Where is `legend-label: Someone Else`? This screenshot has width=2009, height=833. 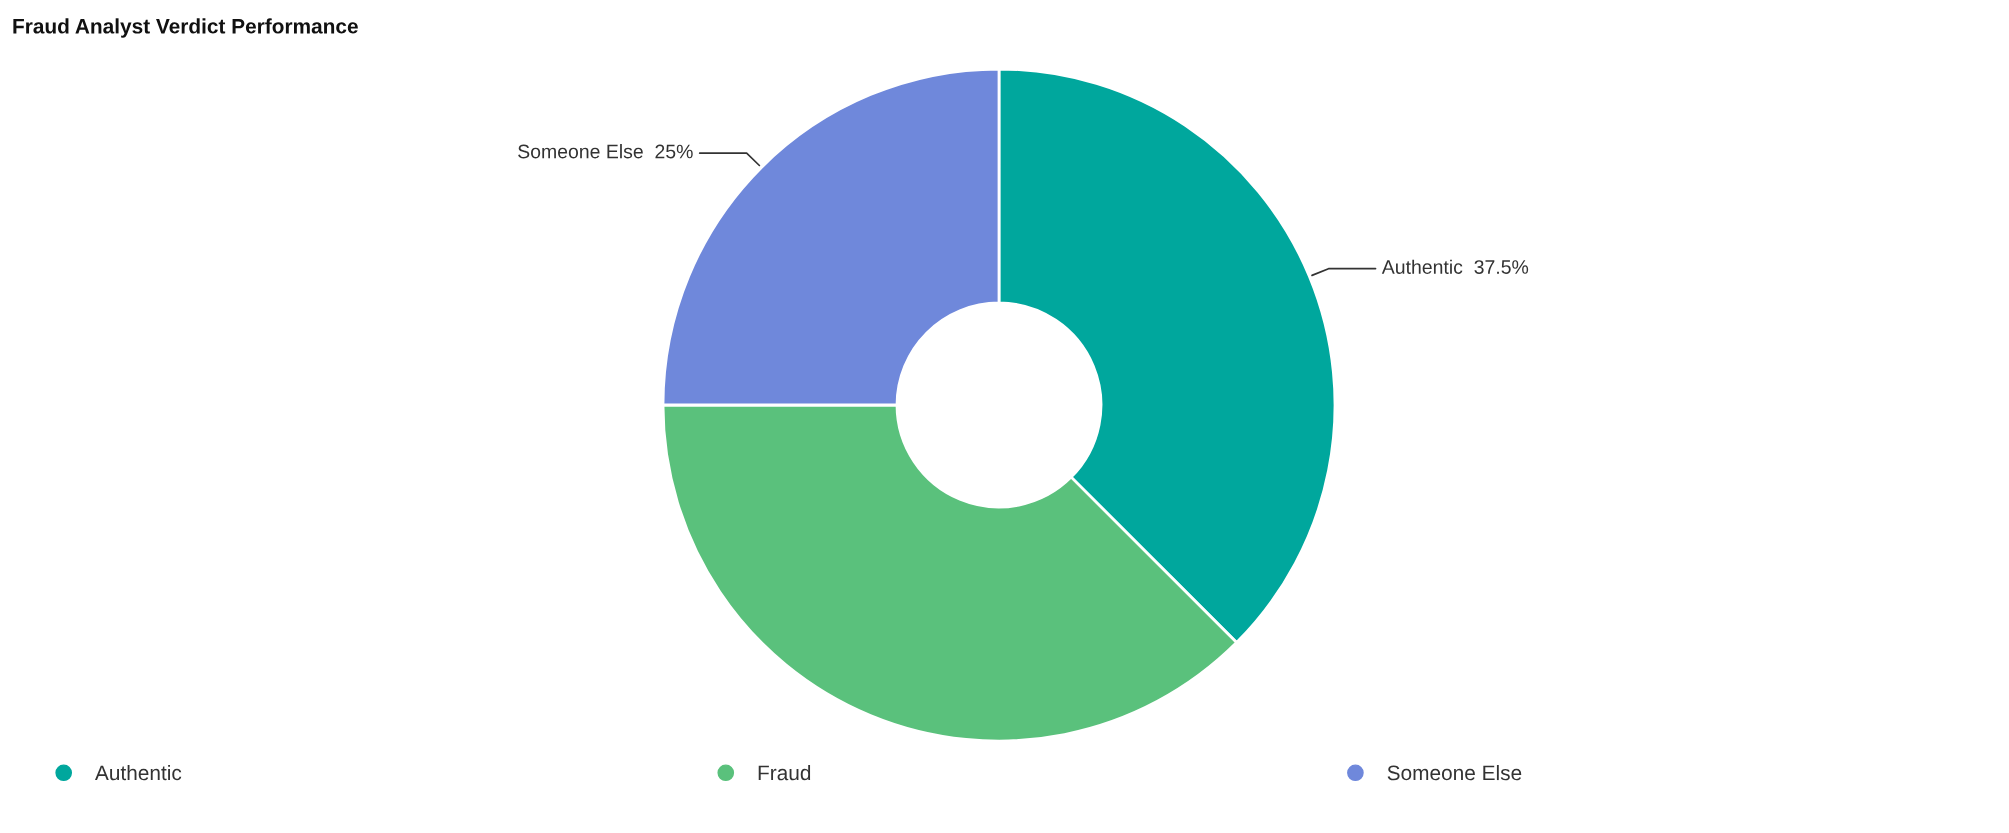
legend-label: Someone Else is located at coordinates (1454, 772).